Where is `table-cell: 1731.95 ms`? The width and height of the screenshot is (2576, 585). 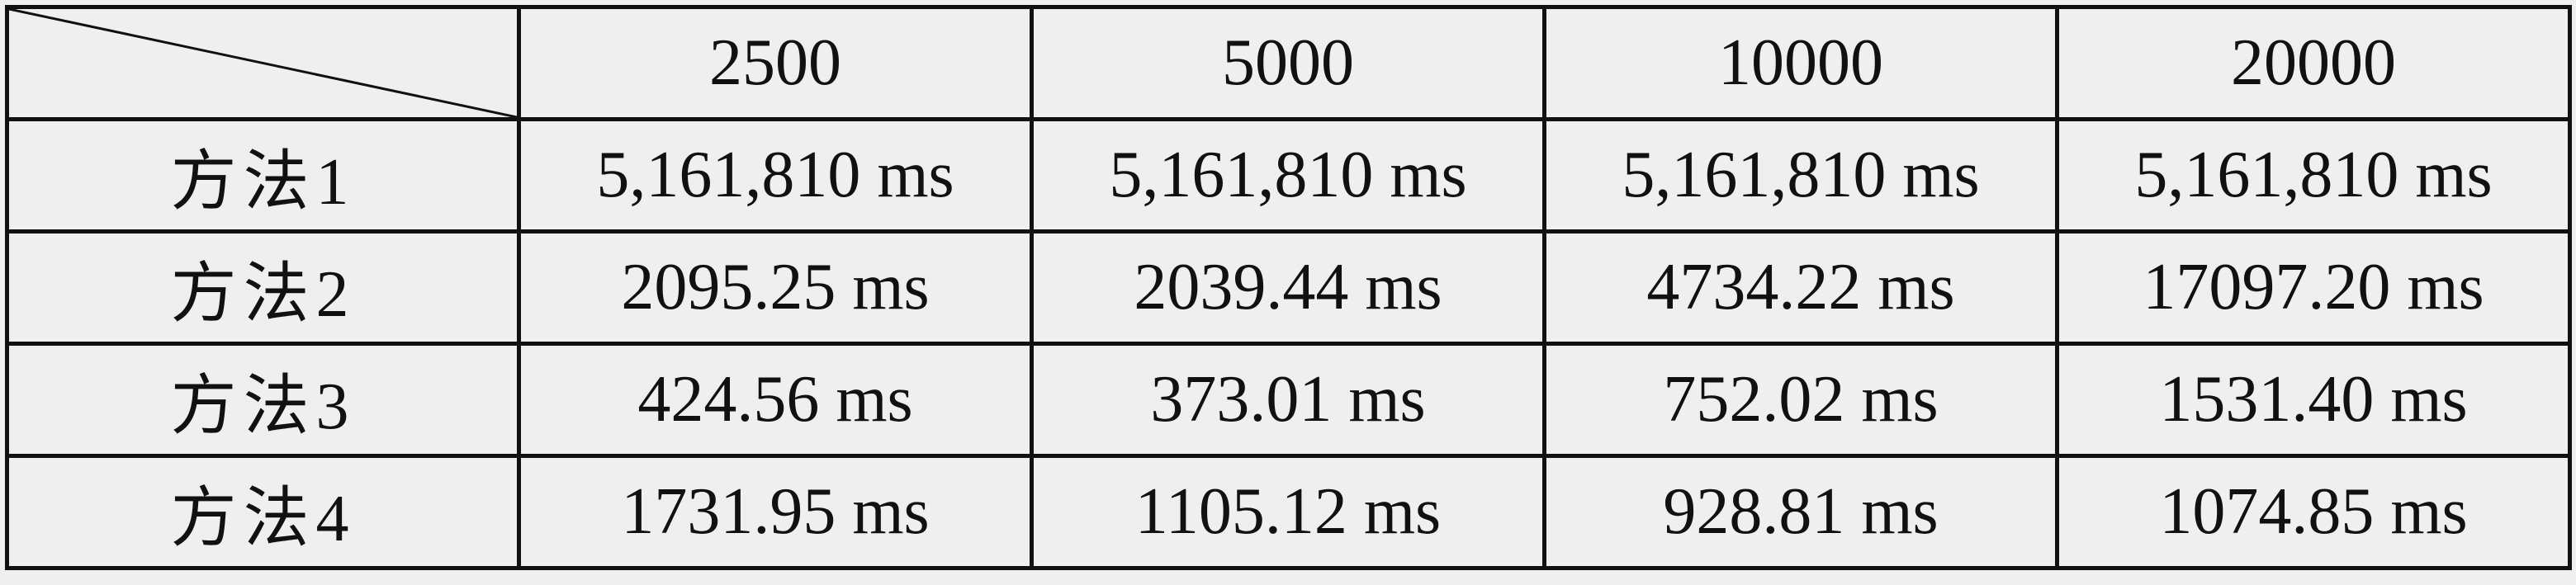
table-cell: 1731.95 ms is located at coordinates (775, 512).